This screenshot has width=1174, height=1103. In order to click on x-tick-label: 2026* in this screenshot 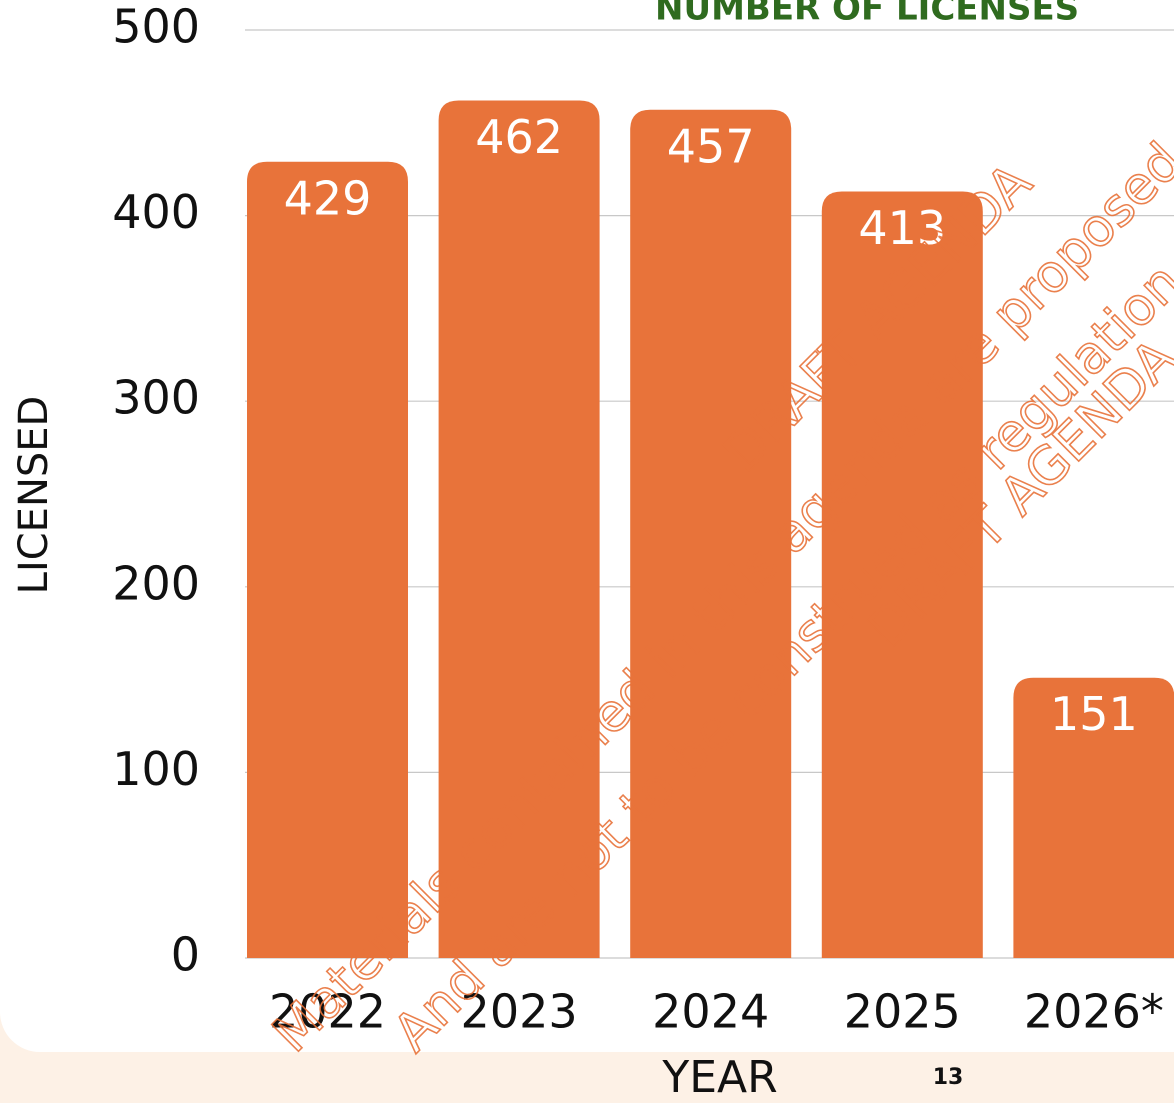, I will do `click(1094, 1012)`.